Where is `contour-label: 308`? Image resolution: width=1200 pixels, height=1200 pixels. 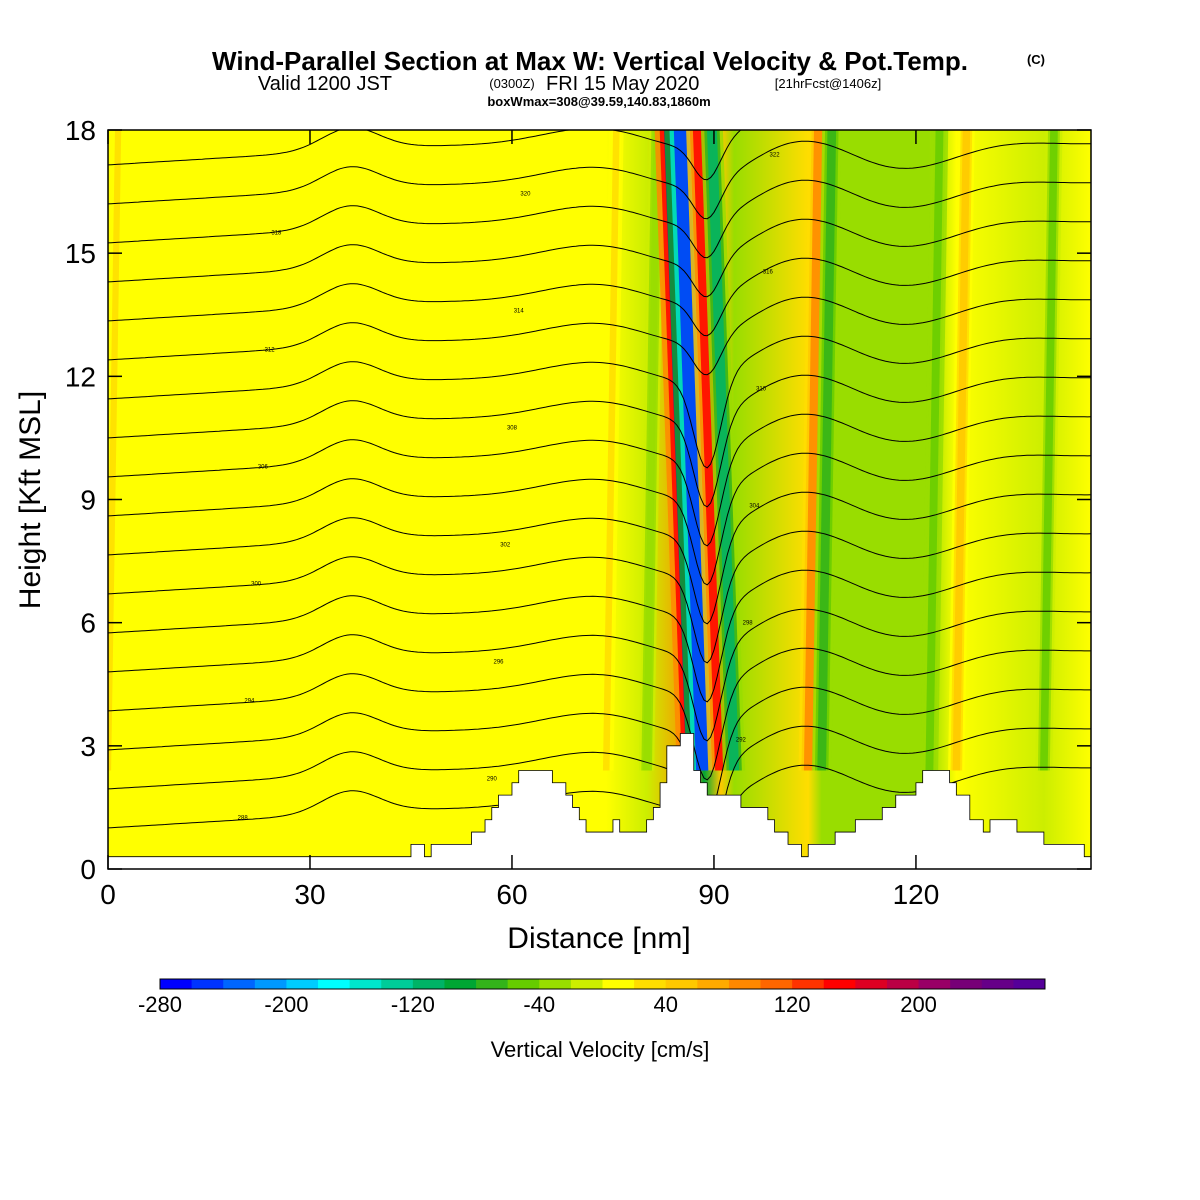 contour-label: 308 is located at coordinates (512, 429).